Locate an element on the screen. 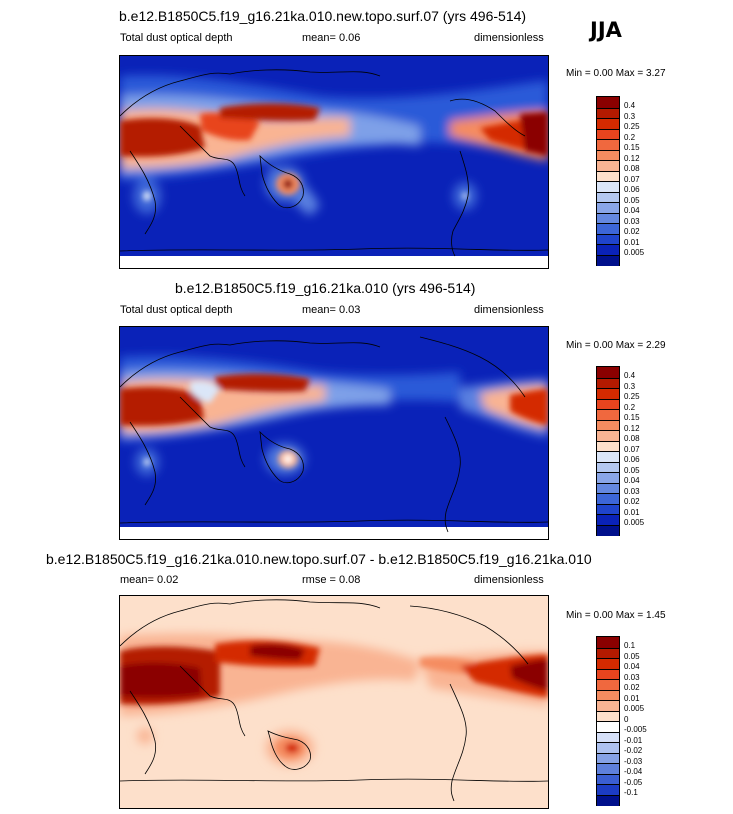  panel1-cbar-label: 0.05 is located at coordinates (632, 200).